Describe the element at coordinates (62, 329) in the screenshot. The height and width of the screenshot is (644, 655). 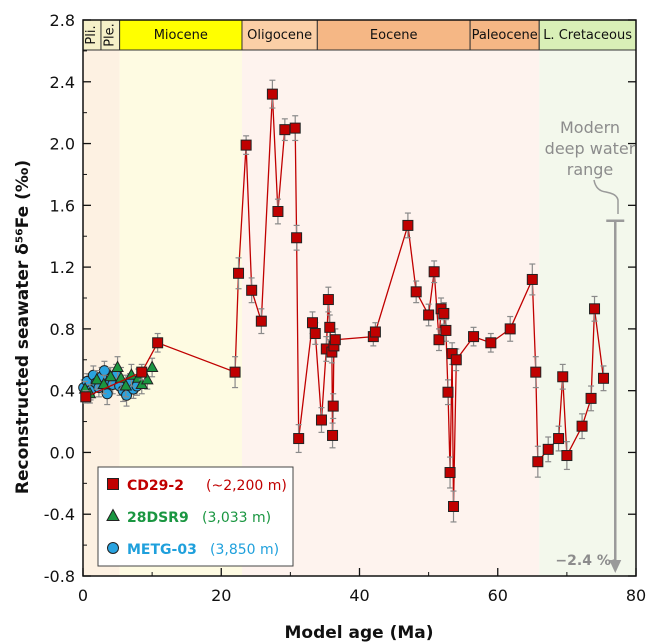
I see `y-tick-label-4: 0.8` at that location.